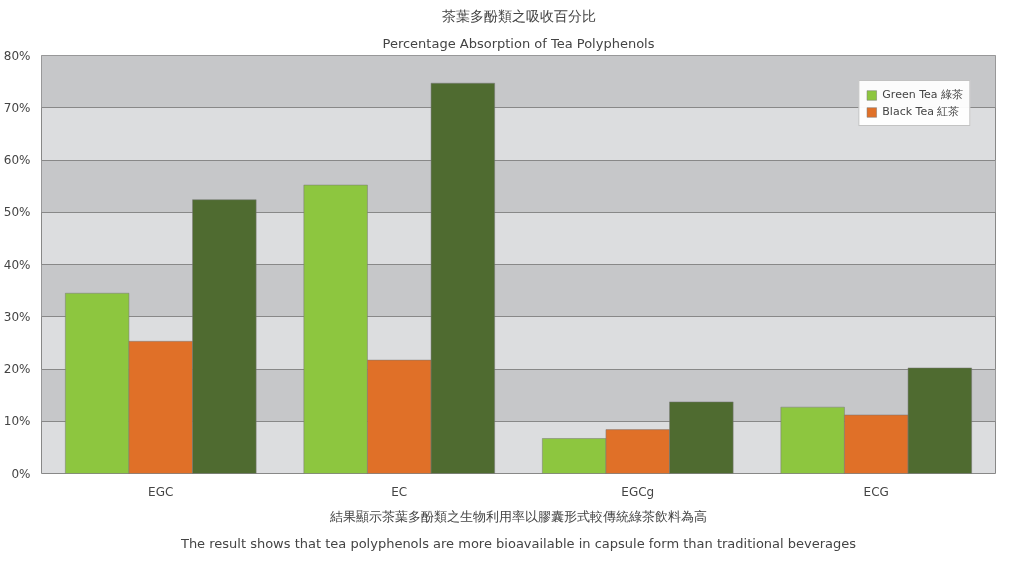 The height and width of the screenshot is (563, 1020). What do you see at coordinates (399, 491) in the screenshot?
I see `x-tick-label: EC` at bounding box center [399, 491].